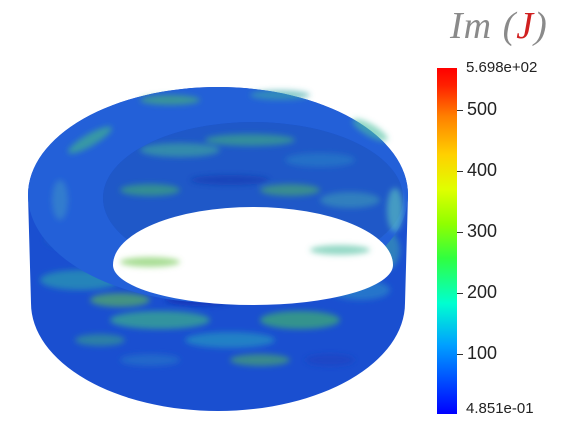  I want to click on colorbar-min-label: 4.851e-01, so click(500, 408).